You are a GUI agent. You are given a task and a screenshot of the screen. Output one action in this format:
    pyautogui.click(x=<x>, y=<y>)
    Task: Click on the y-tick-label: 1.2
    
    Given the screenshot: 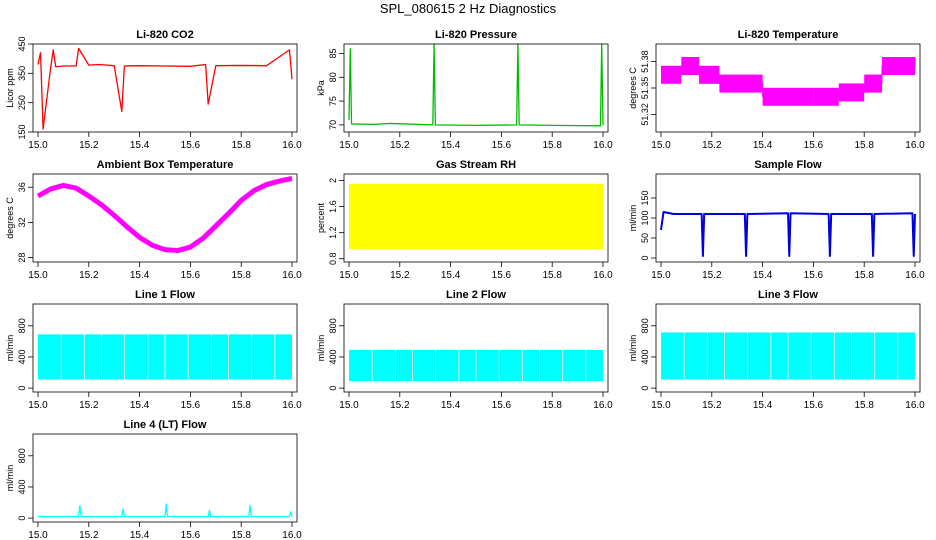 What is the action you would take?
    pyautogui.click(x=333, y=232)
    